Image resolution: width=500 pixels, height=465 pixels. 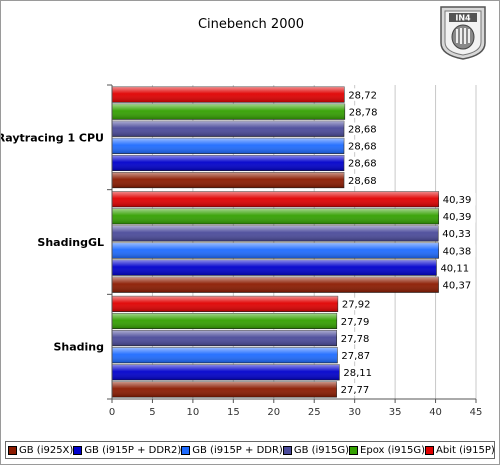 I want to click on legend-item: Abit (i915P), so click(x=460, y=450).